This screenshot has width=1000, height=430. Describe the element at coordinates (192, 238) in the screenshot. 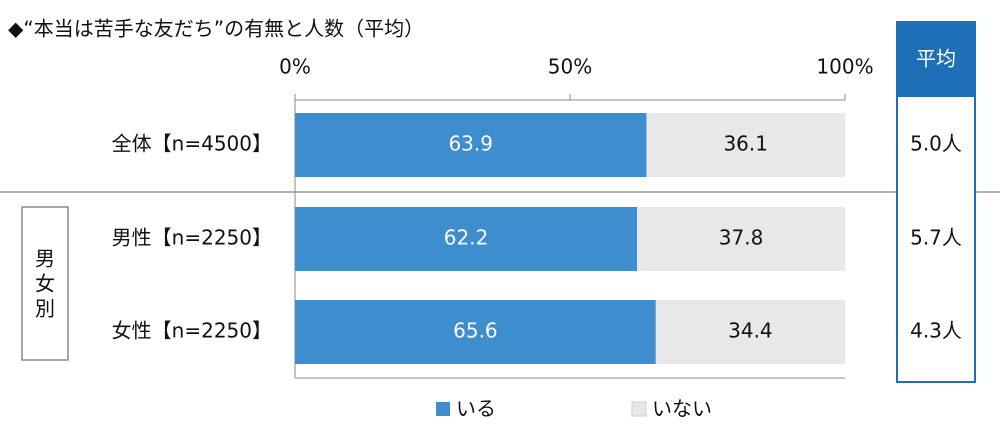

I see `category-label: 男性【n=2250】` at that location.